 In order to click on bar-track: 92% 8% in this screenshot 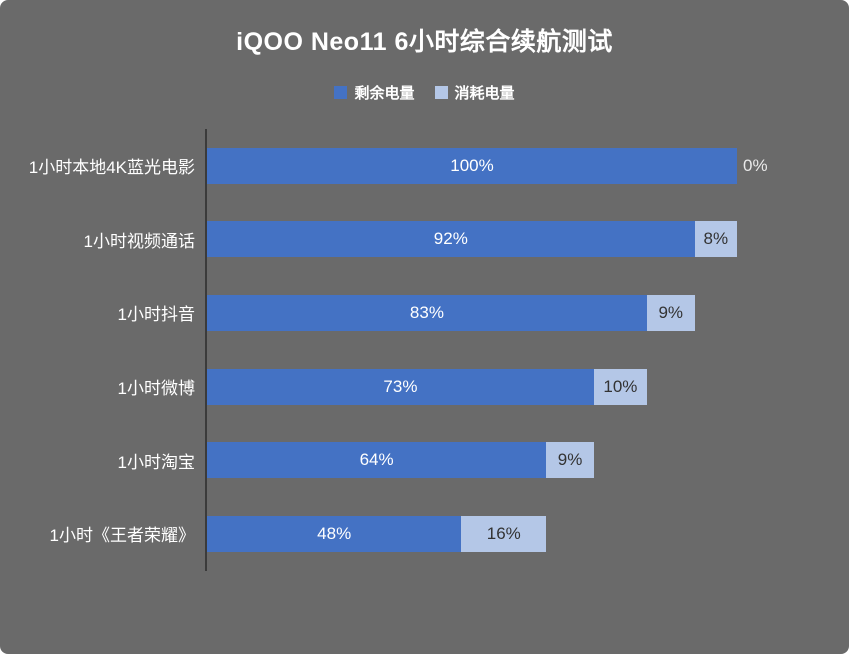, I will do `click(472, 239)`.